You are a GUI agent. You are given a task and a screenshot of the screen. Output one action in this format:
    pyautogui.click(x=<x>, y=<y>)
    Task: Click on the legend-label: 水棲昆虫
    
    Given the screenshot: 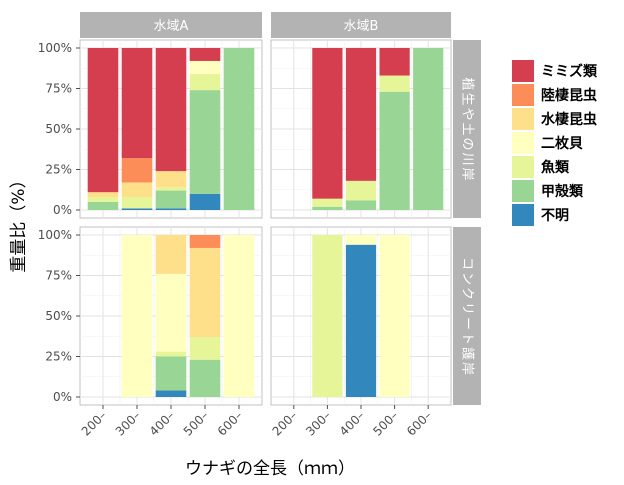 What is the action you would take?
    pyautogui.click(x=569, y=119)
    